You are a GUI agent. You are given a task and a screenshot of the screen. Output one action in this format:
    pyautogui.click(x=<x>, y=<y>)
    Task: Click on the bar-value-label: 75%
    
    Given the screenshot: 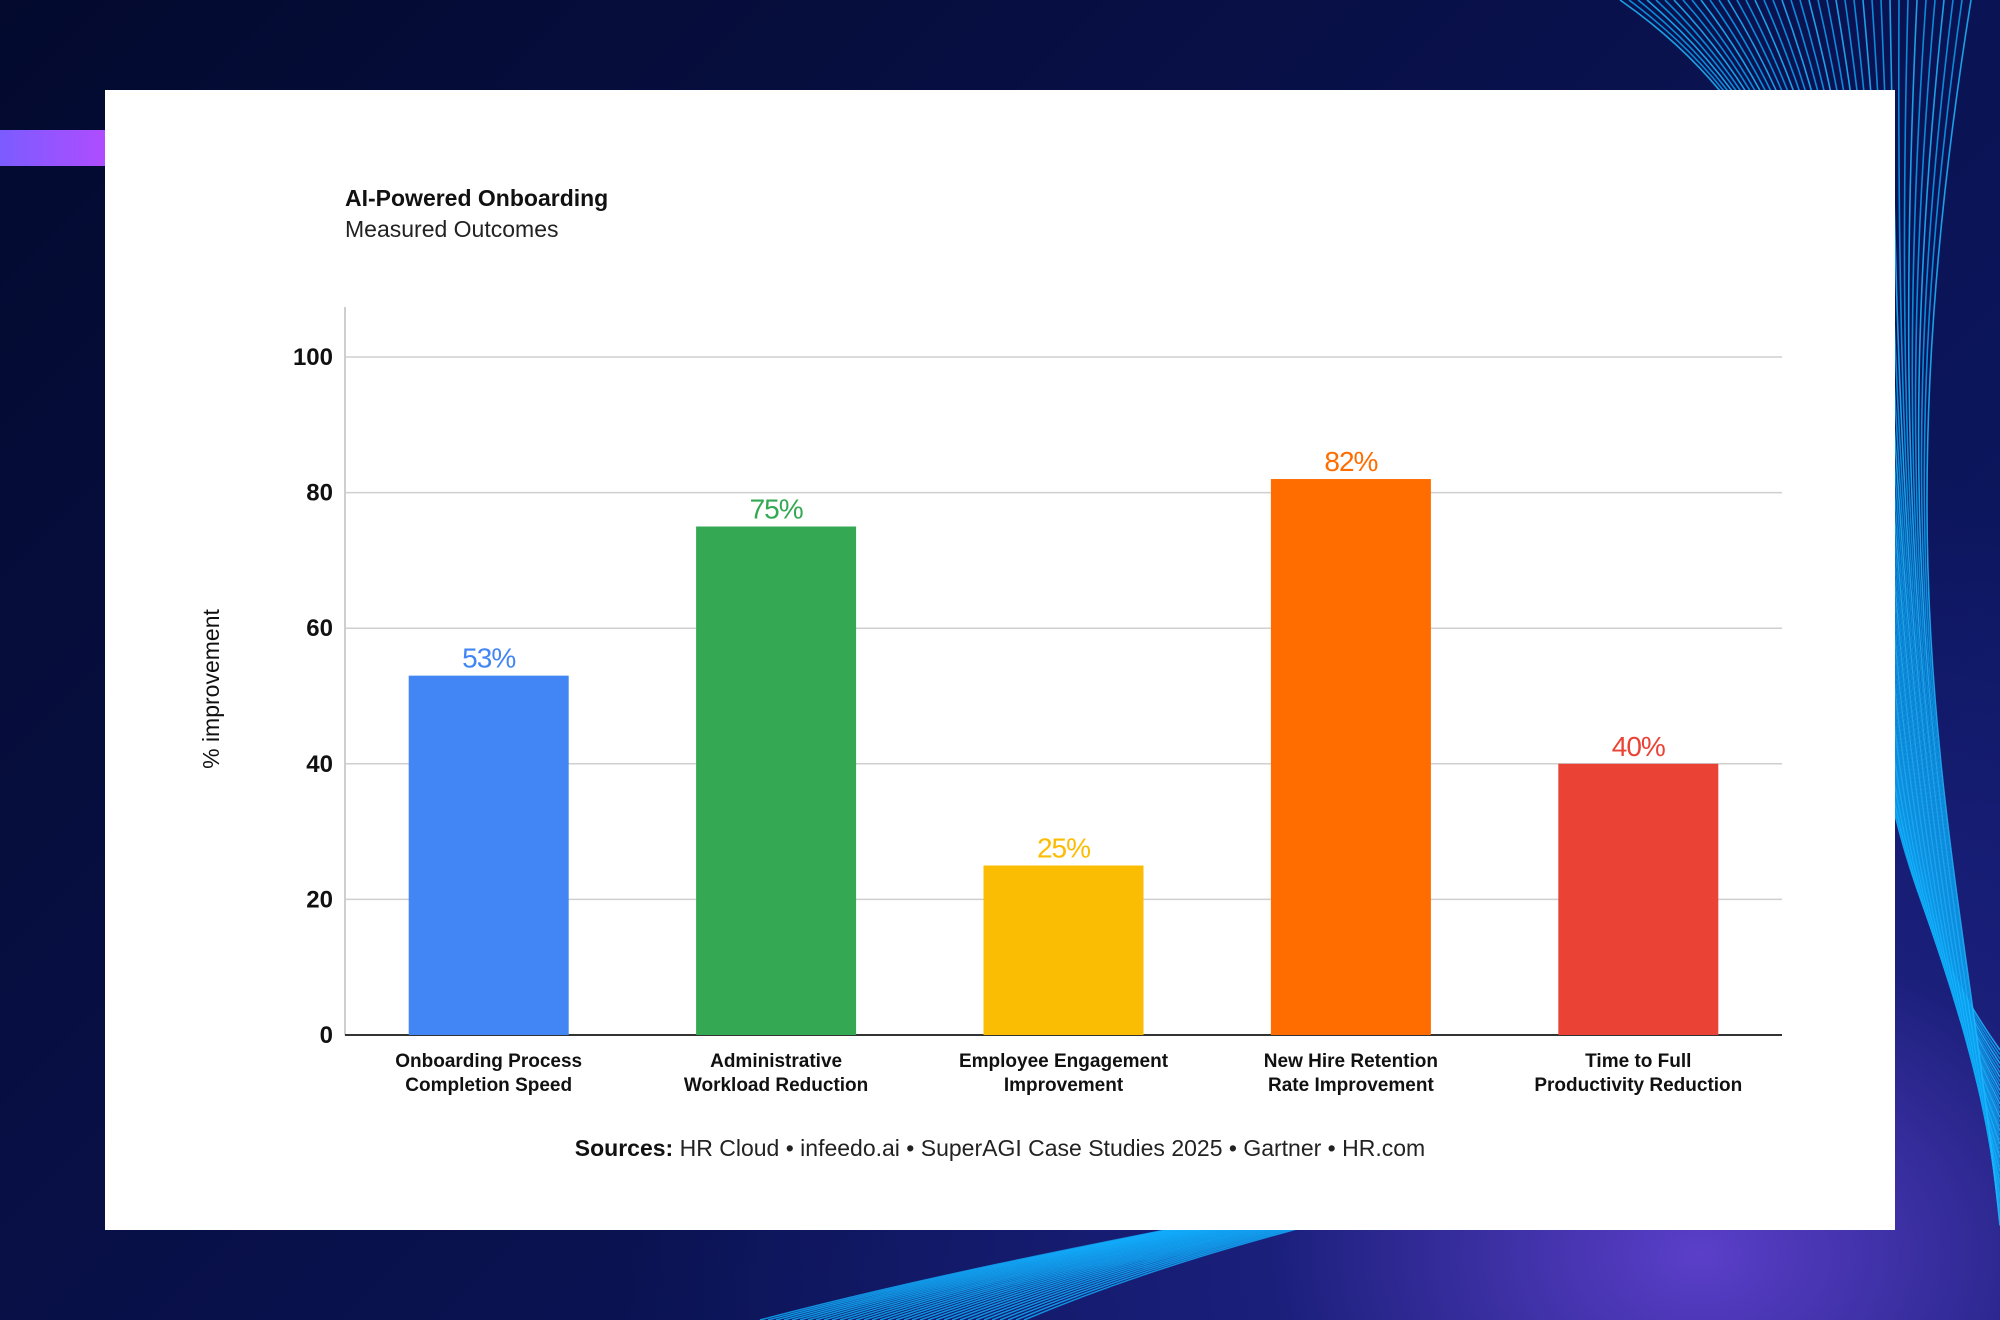 What is the action you would take?
    pyautogui.click(x=776, y=509)
    